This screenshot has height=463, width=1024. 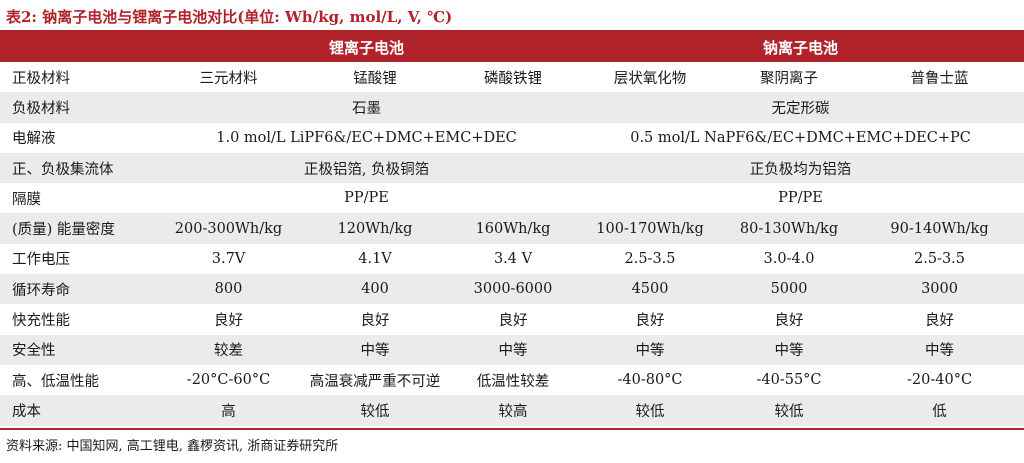 What do you see at coordinates (228, 351) in the screenshot?
I see `table-cell: 较差` at bounding box center [228, 351].